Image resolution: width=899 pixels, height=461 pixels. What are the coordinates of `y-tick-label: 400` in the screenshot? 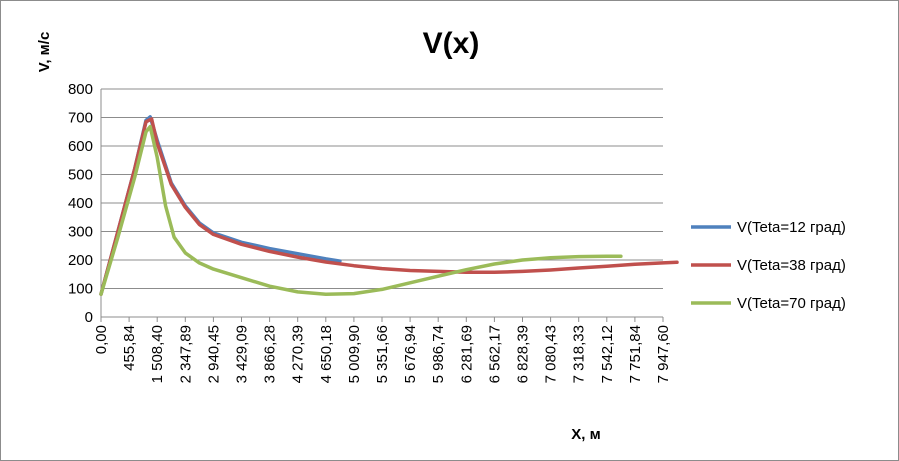 It's located at (80, 203).